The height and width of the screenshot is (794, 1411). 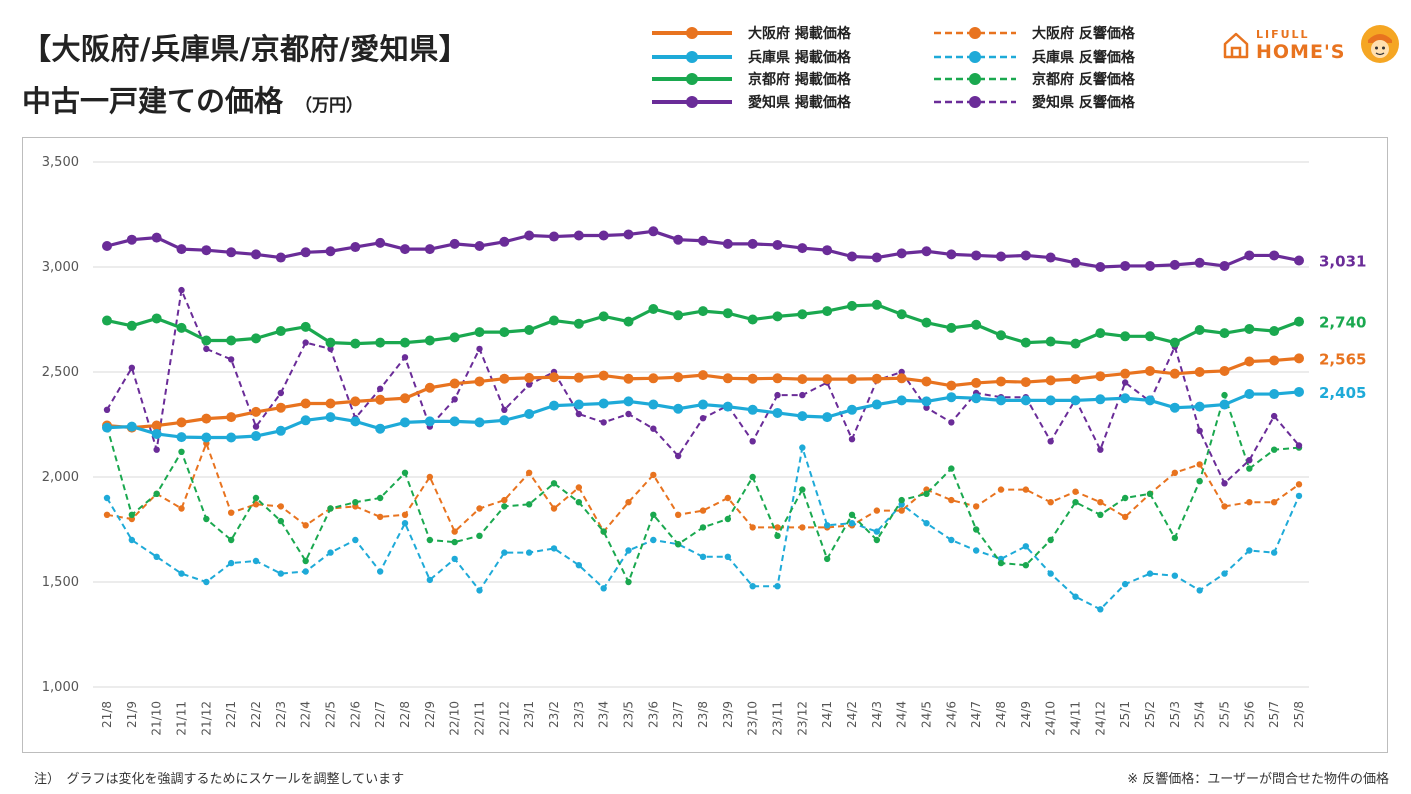 What do you see at coordinates (799, 58) in the screenshot?
I see `legend-label: 兵庫県 掲載価格` at bounding box center [799, 58].